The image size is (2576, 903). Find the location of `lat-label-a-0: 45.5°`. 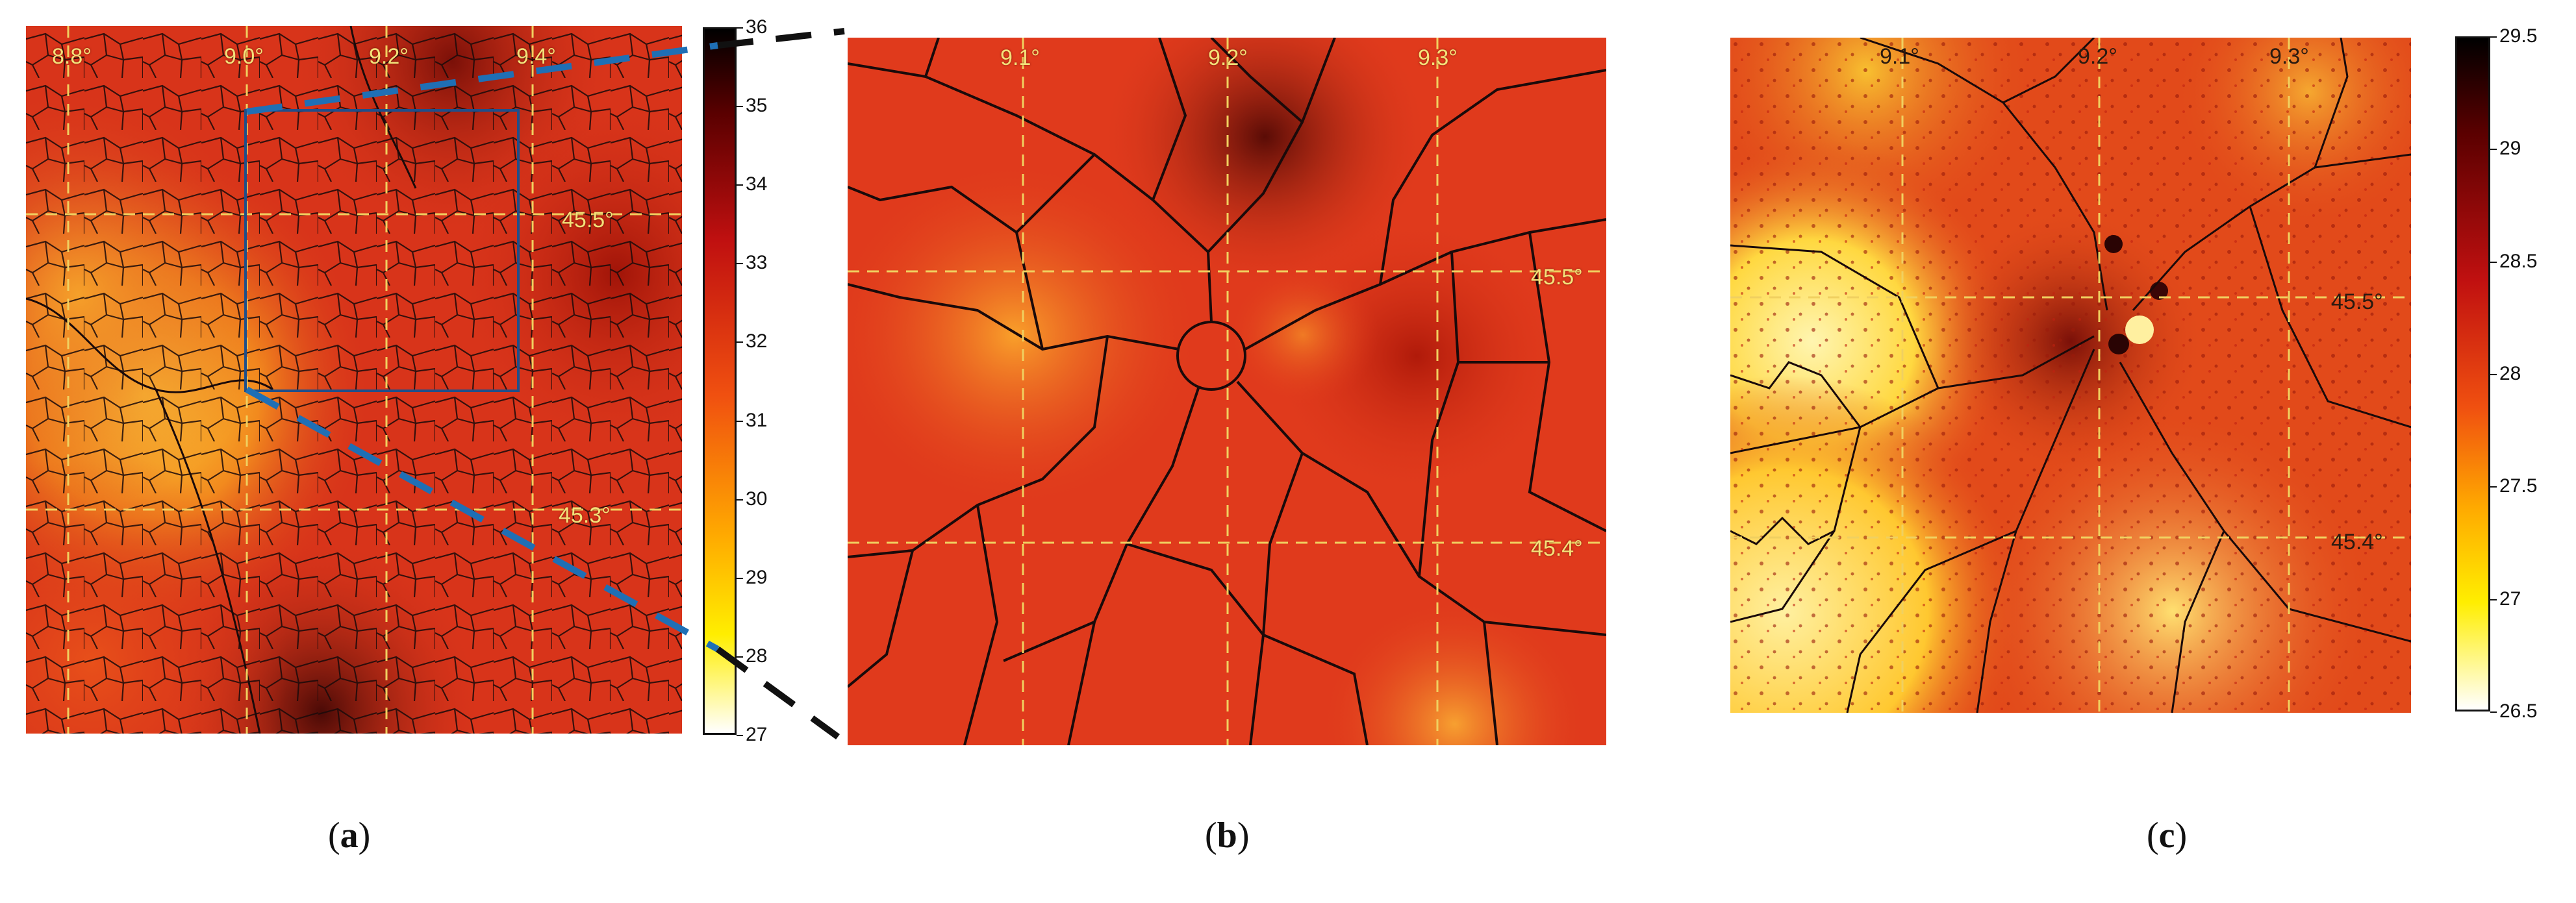

lat-label-a-0: 45.5° is located at coordinates (588, 220).